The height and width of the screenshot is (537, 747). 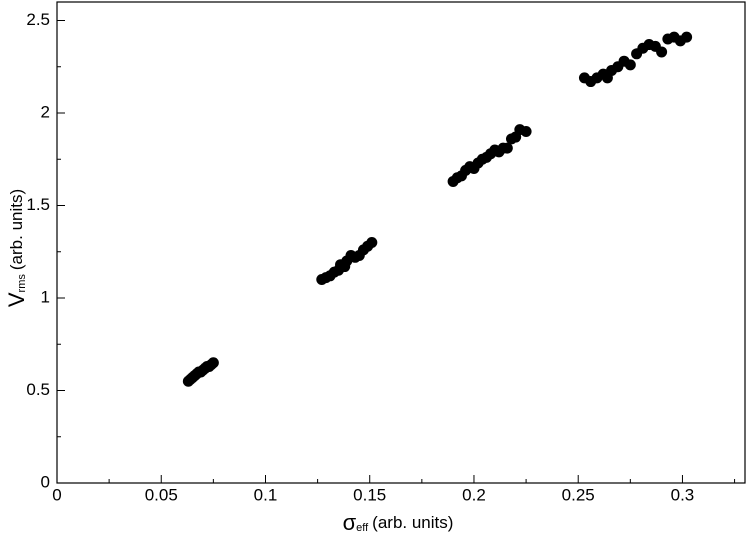 I want to click on y-tick-label: 0.5, so click(x=38, y=389).